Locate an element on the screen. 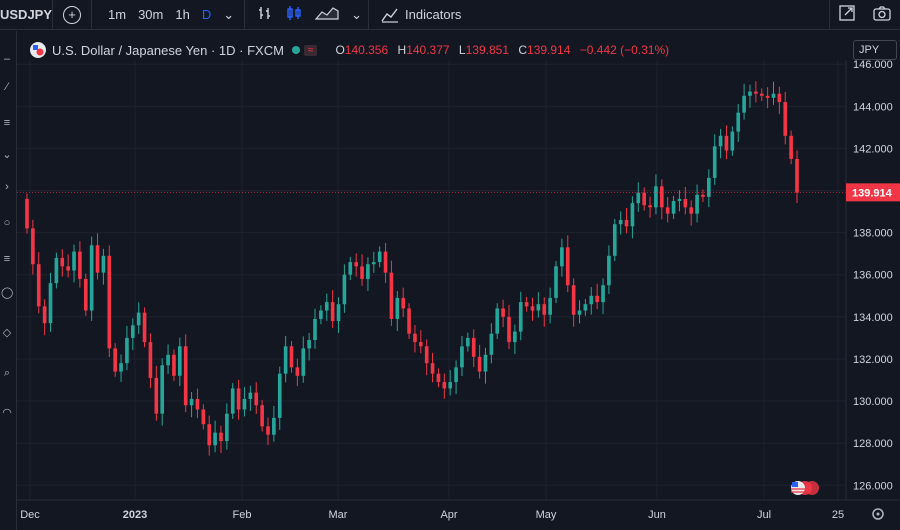  low-value: 139.851 is located at coordinates (487, 50).